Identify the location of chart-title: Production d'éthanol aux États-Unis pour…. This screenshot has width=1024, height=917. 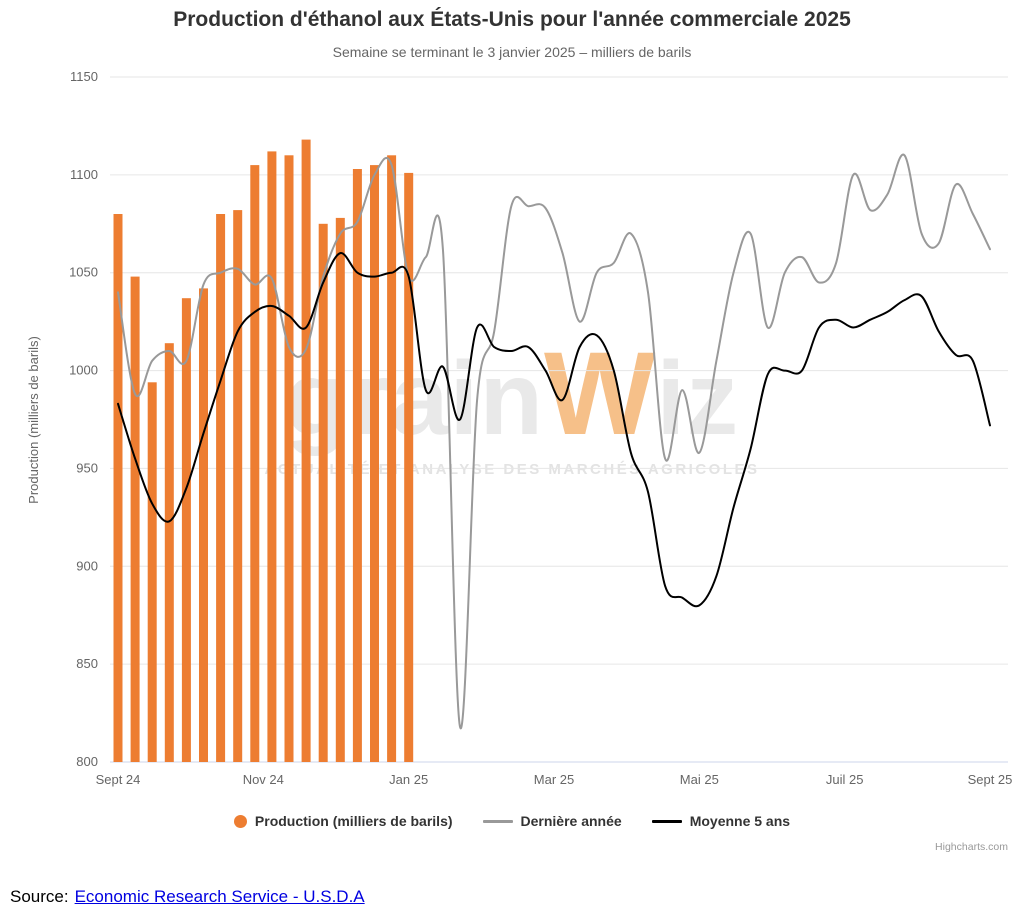
(512, 19).